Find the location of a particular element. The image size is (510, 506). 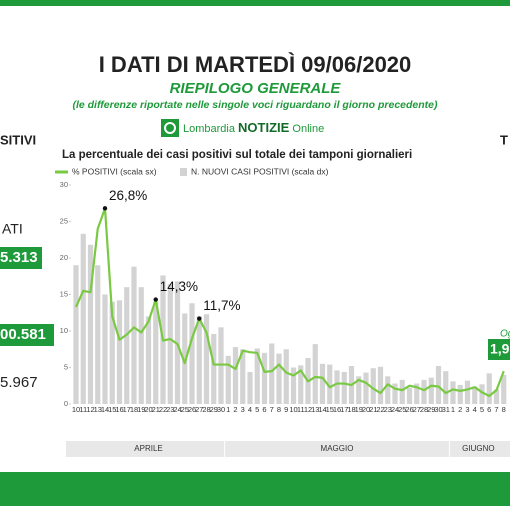

left-box-value: 5.313 is located at coordinates (19, 257).